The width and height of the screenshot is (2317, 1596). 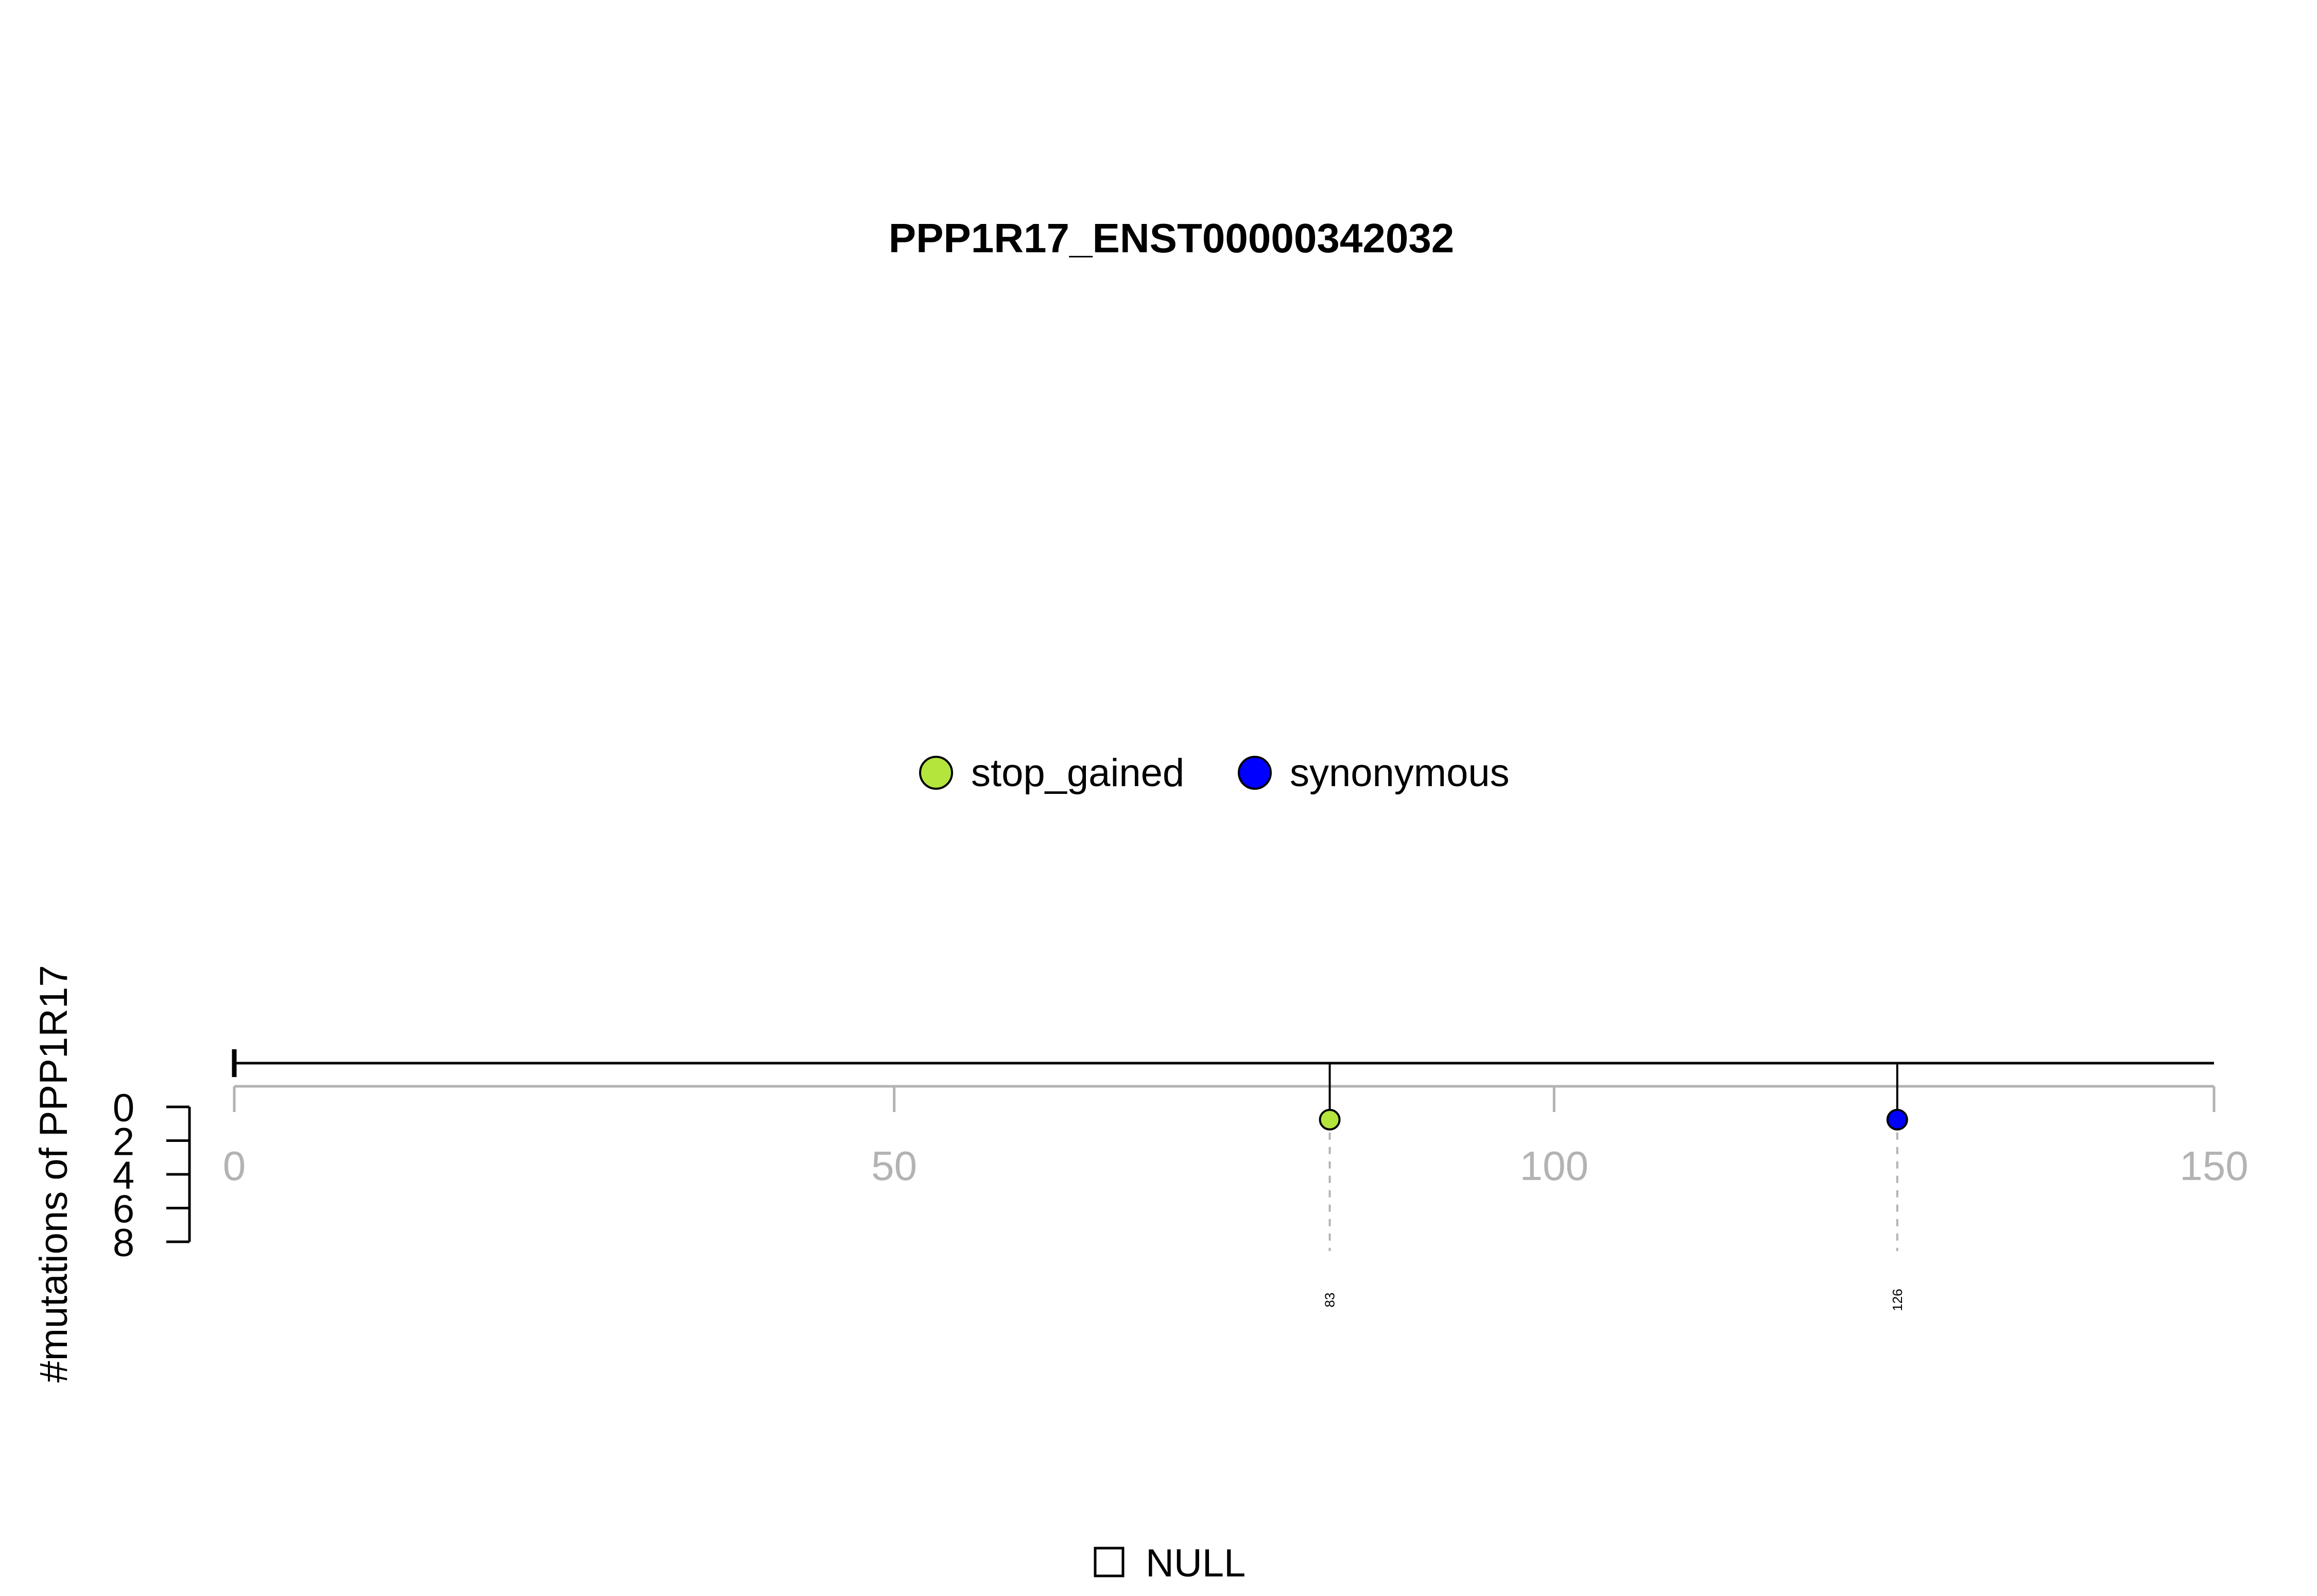 I want to click on legend-label-stop_gained: stop_gained, so click(x=1077, y=773).